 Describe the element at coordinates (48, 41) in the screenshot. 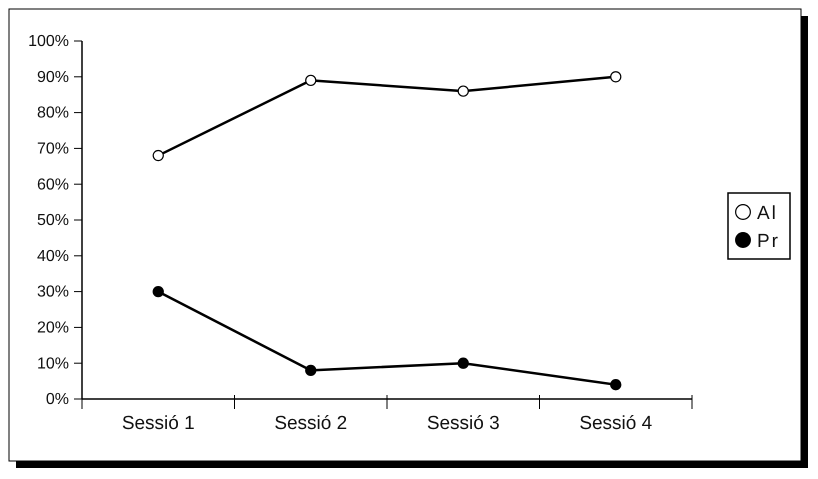

I see `y-tick-label: 100%` at that location.